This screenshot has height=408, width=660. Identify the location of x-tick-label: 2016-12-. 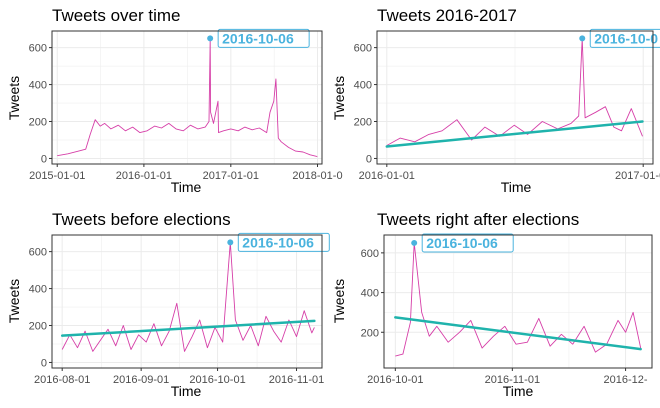
(626, 380).